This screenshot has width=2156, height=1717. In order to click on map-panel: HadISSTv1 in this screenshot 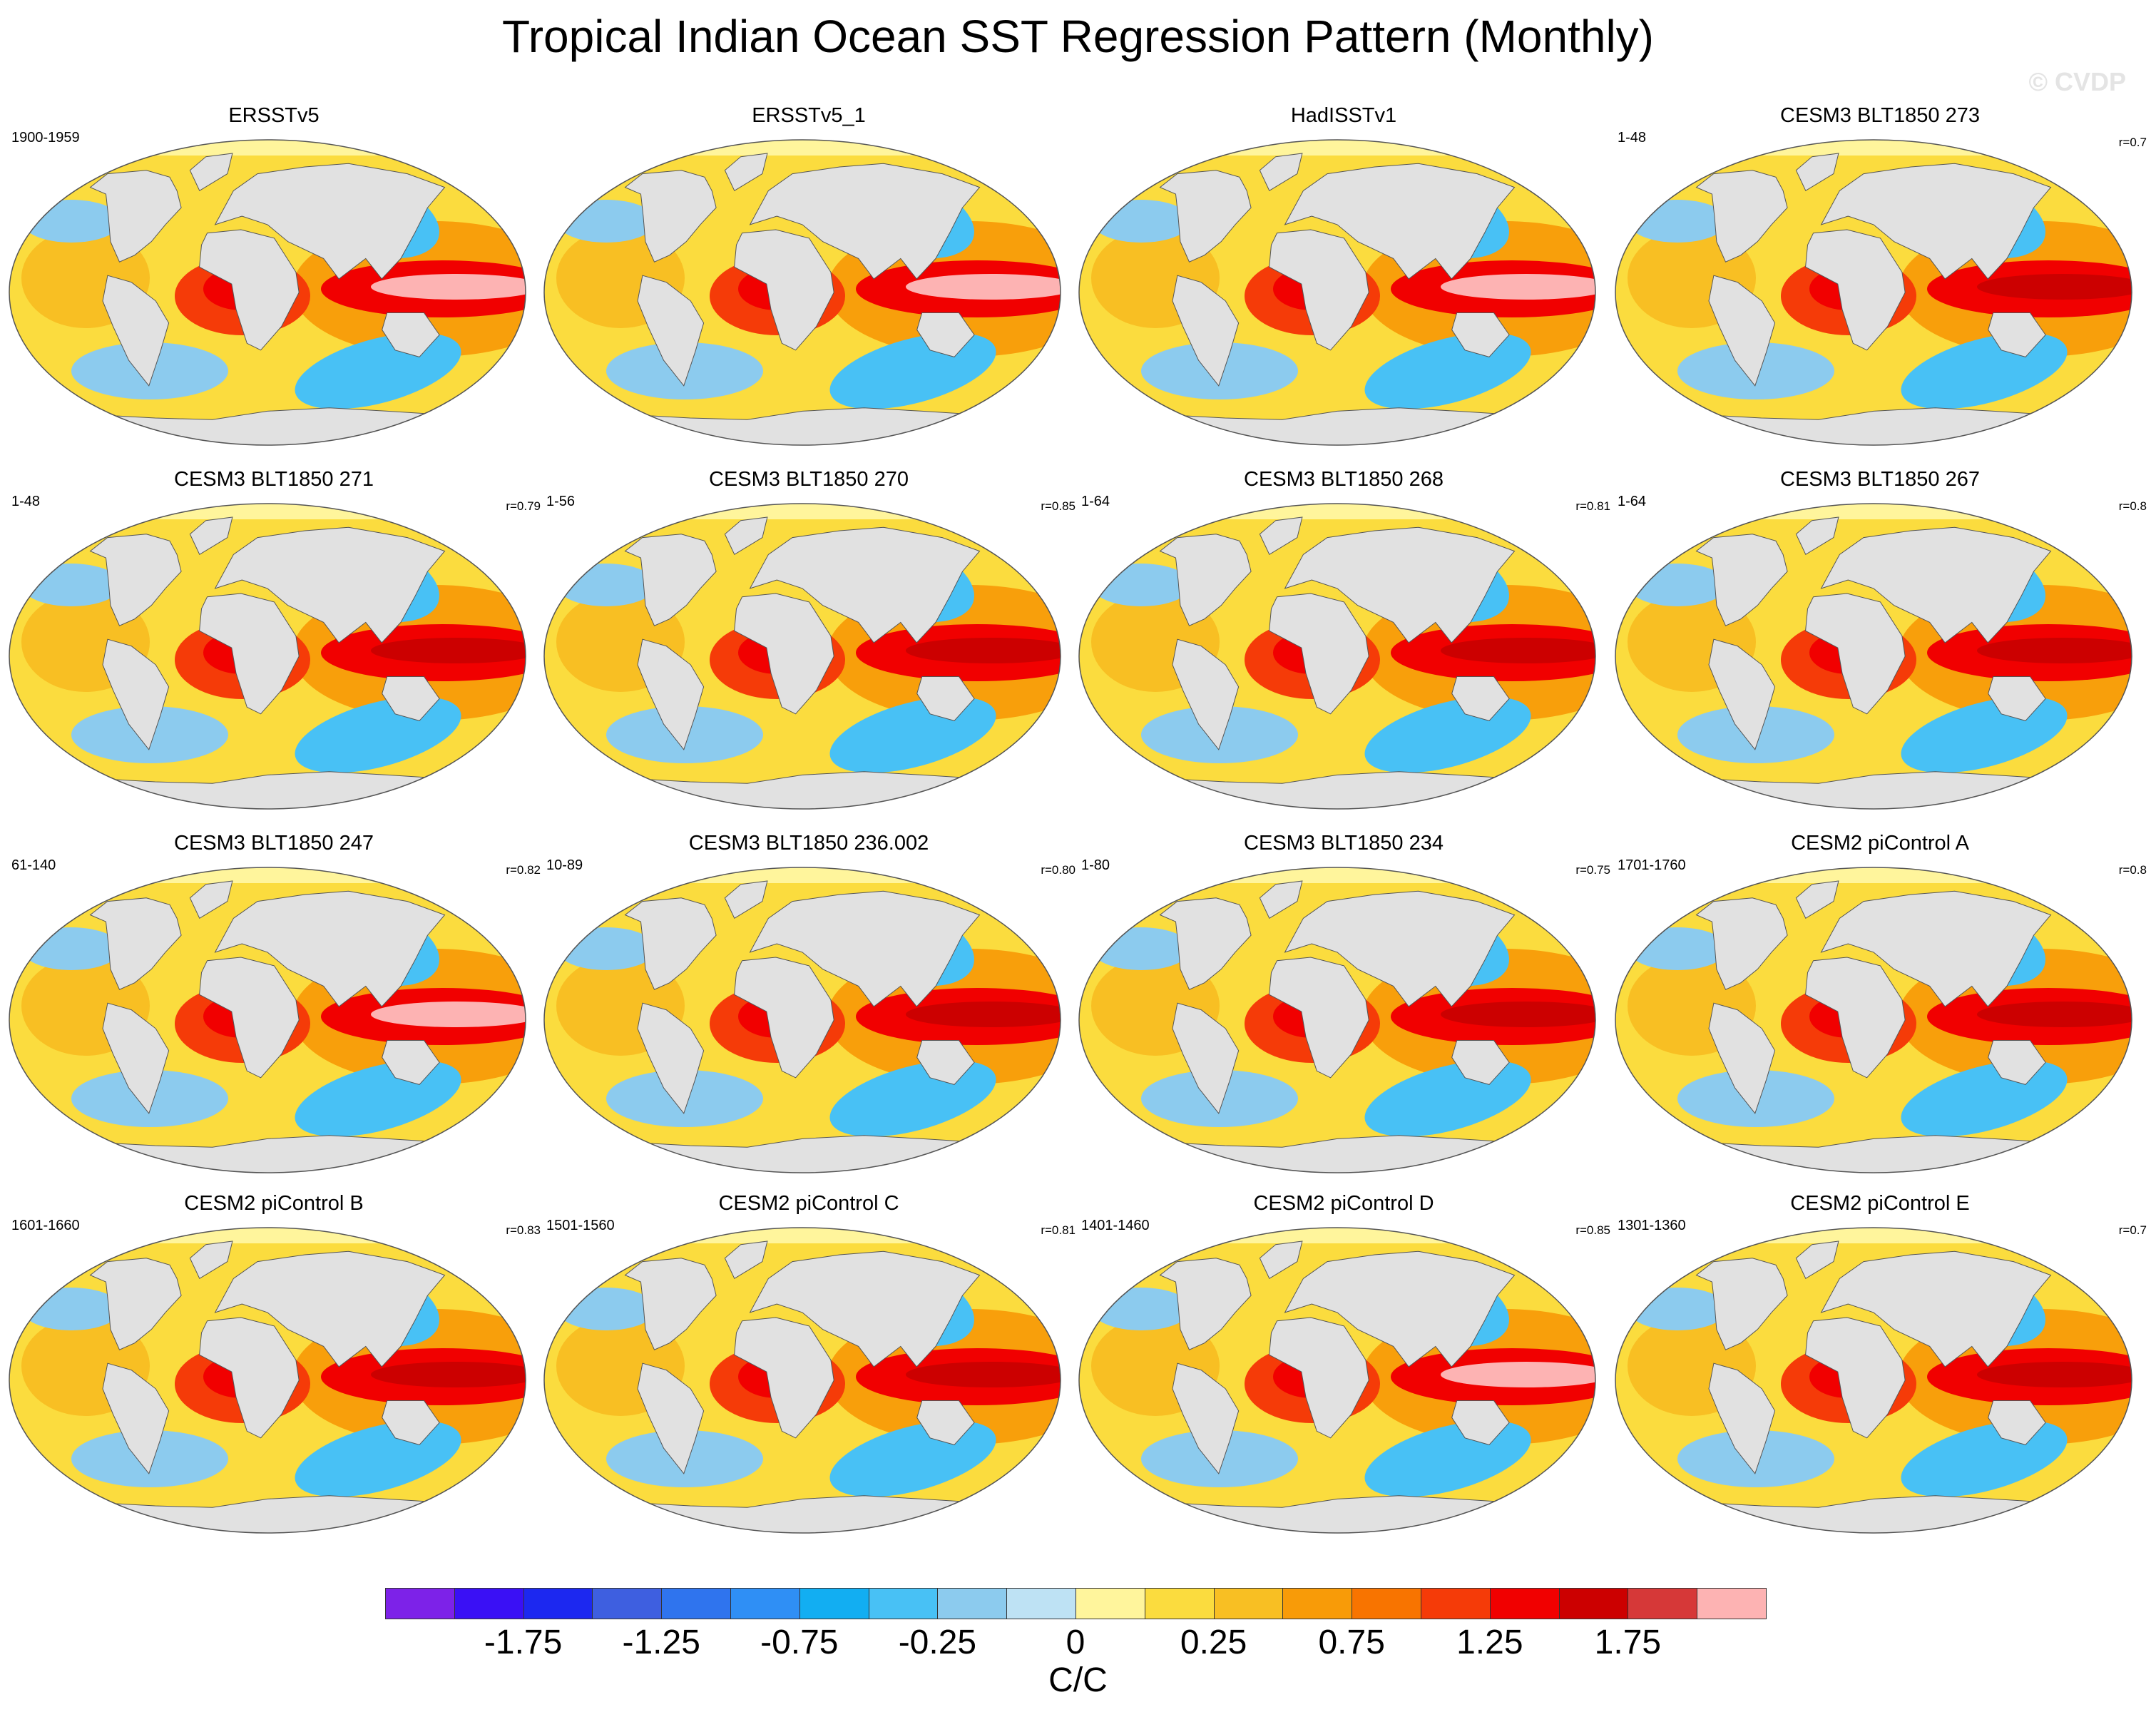, I will do `click(1343, 284)`.